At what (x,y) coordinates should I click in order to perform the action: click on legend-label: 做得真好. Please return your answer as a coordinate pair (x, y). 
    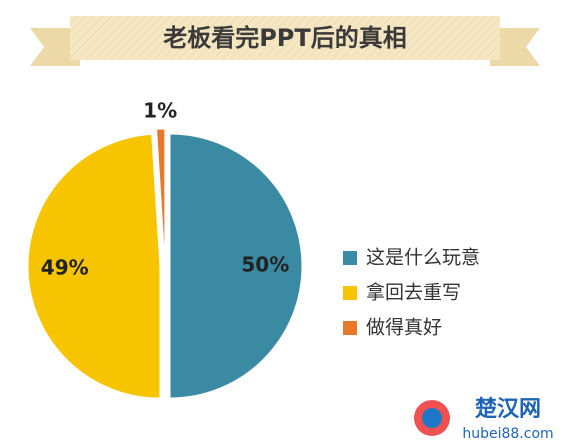
    Looking at the image, I should click on (404, 328).